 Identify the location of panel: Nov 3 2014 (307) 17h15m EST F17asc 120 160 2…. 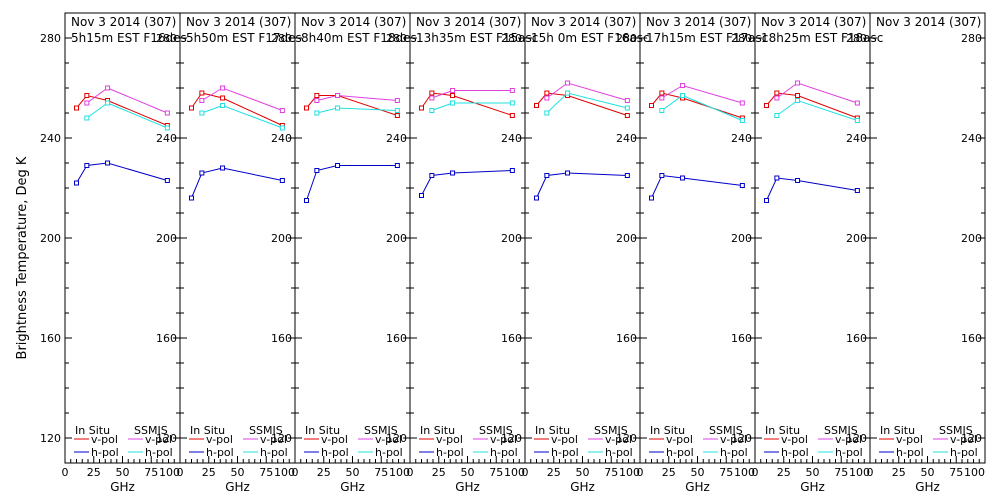
(702, 253).